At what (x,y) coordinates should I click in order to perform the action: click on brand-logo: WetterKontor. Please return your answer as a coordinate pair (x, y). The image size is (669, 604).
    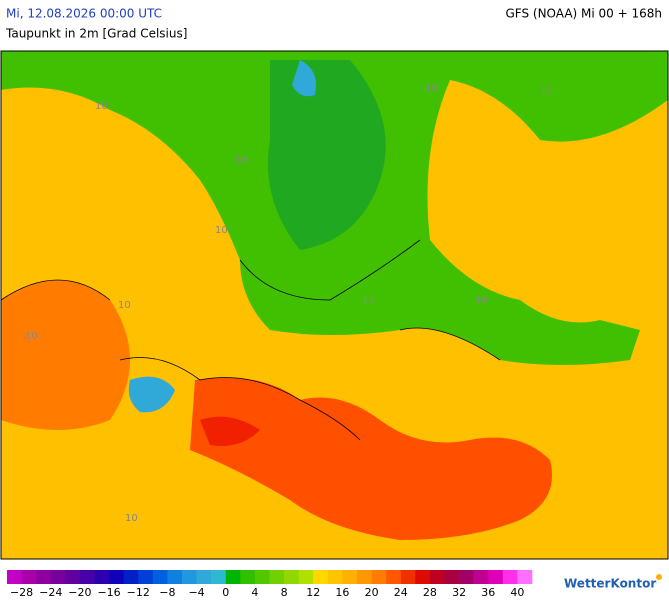
    Looking at the image, I should click on (613, 582).